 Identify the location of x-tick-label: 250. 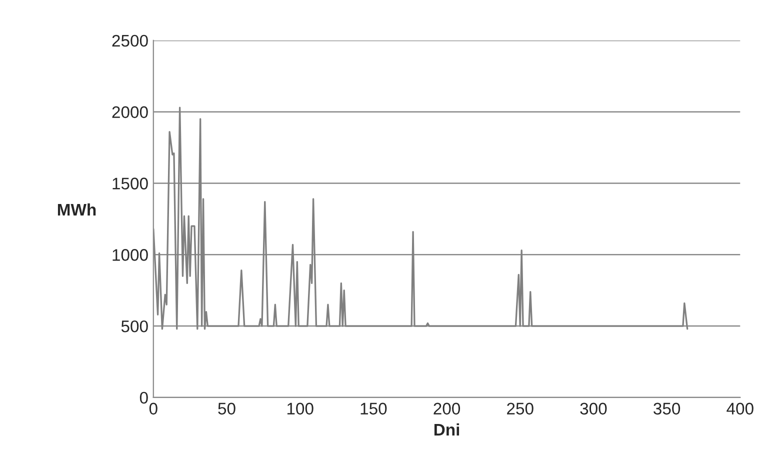
(520, 408).